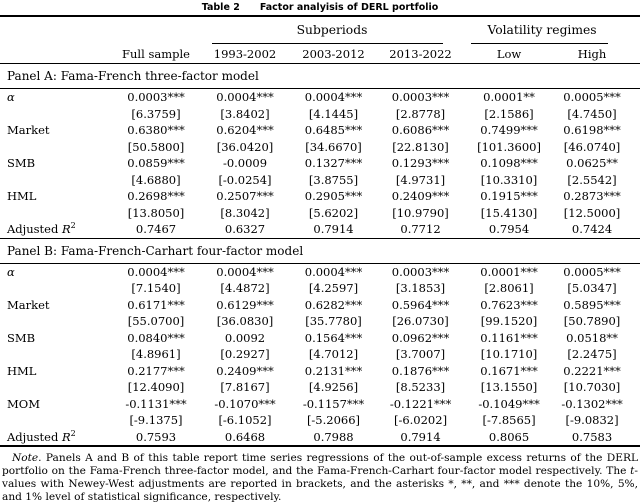  I want to click on col-header-1993-2002: 1993-2002, so click(245, 54).